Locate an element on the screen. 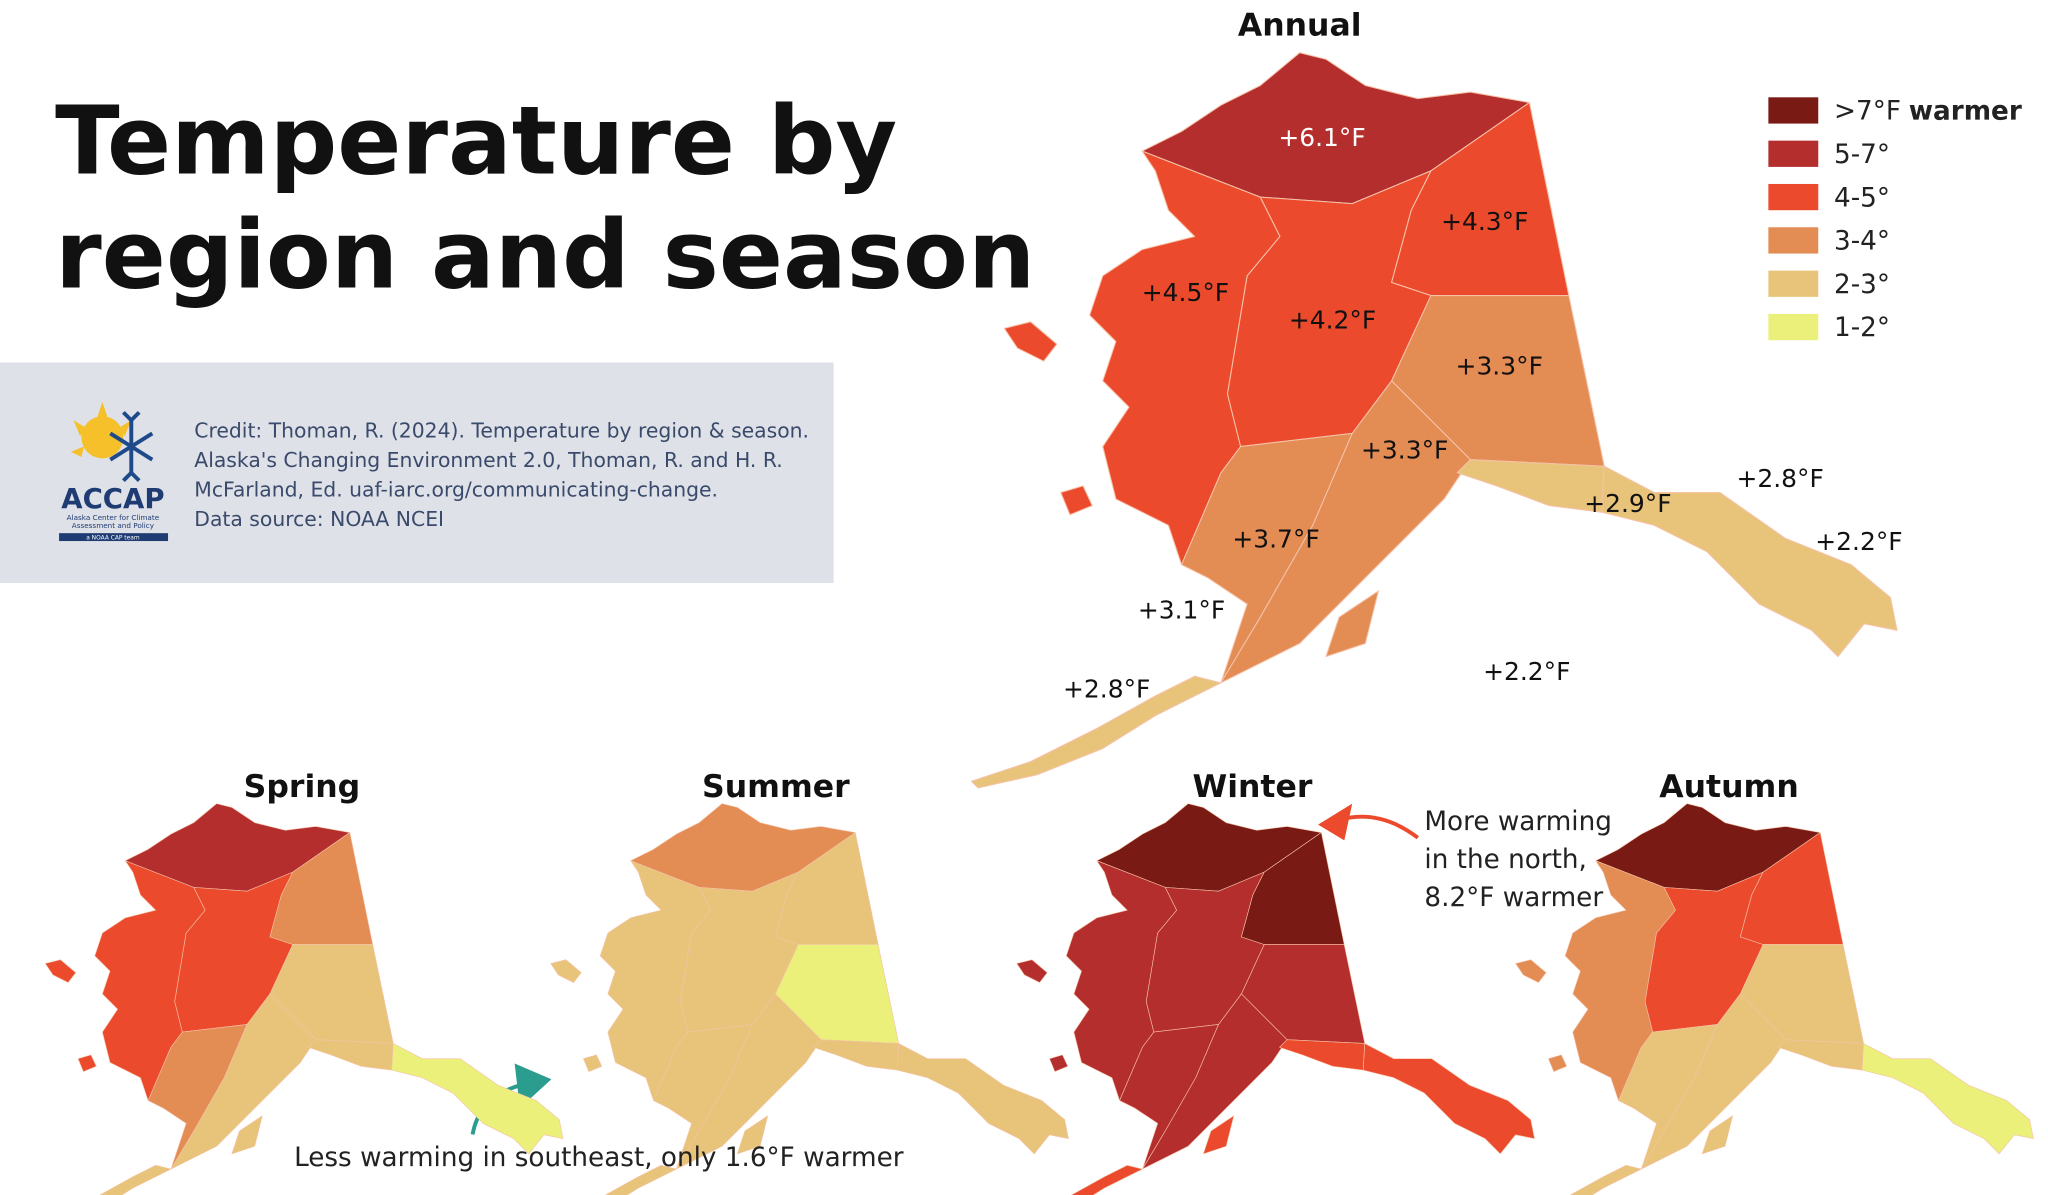 Image resolution: width=2048 pixels, height=1195 pixels. region-label: +6.1°F is located at coordinates (1321, 137).